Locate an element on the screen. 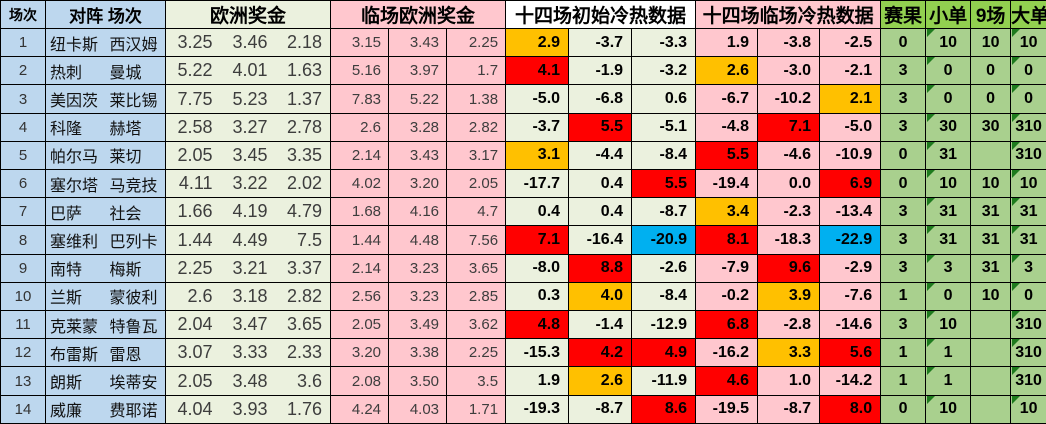 This screenshot has width=1046, height=424. cell-live-euro-odds: 4.7 is located at coordinates (476, 212).